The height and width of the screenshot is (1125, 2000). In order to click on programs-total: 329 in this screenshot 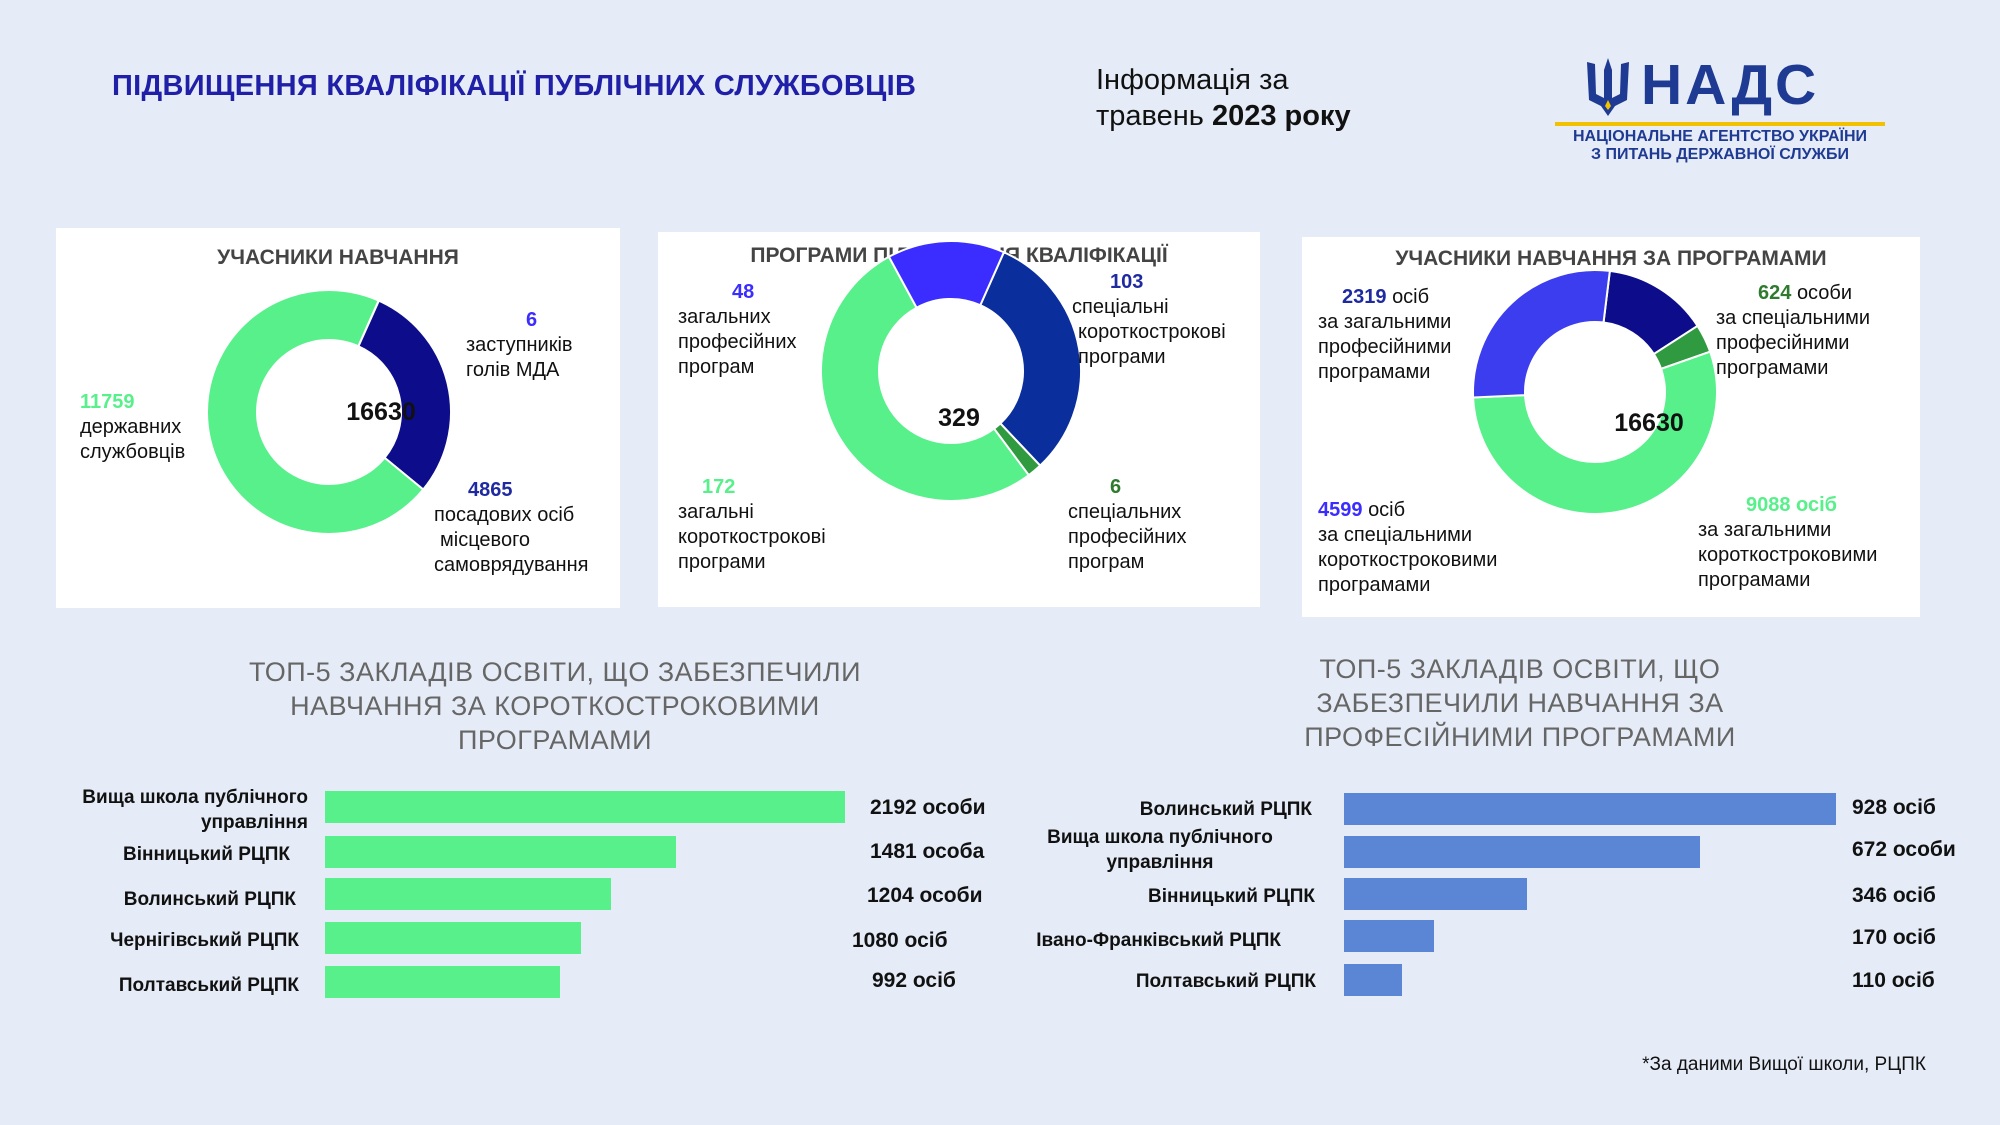, I will do `click(959, 418)`.